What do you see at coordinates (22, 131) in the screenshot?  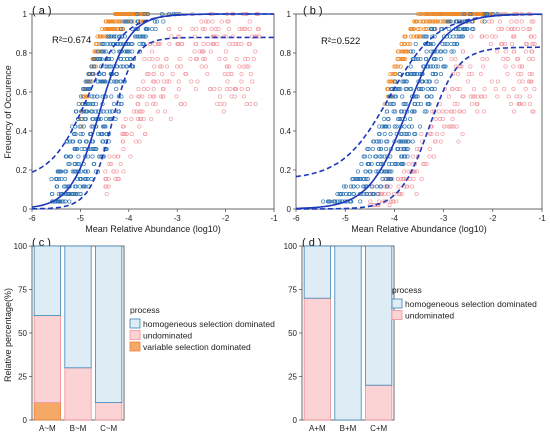 I see `y-tick-label: 0.4` at bounding box center [22, 131].